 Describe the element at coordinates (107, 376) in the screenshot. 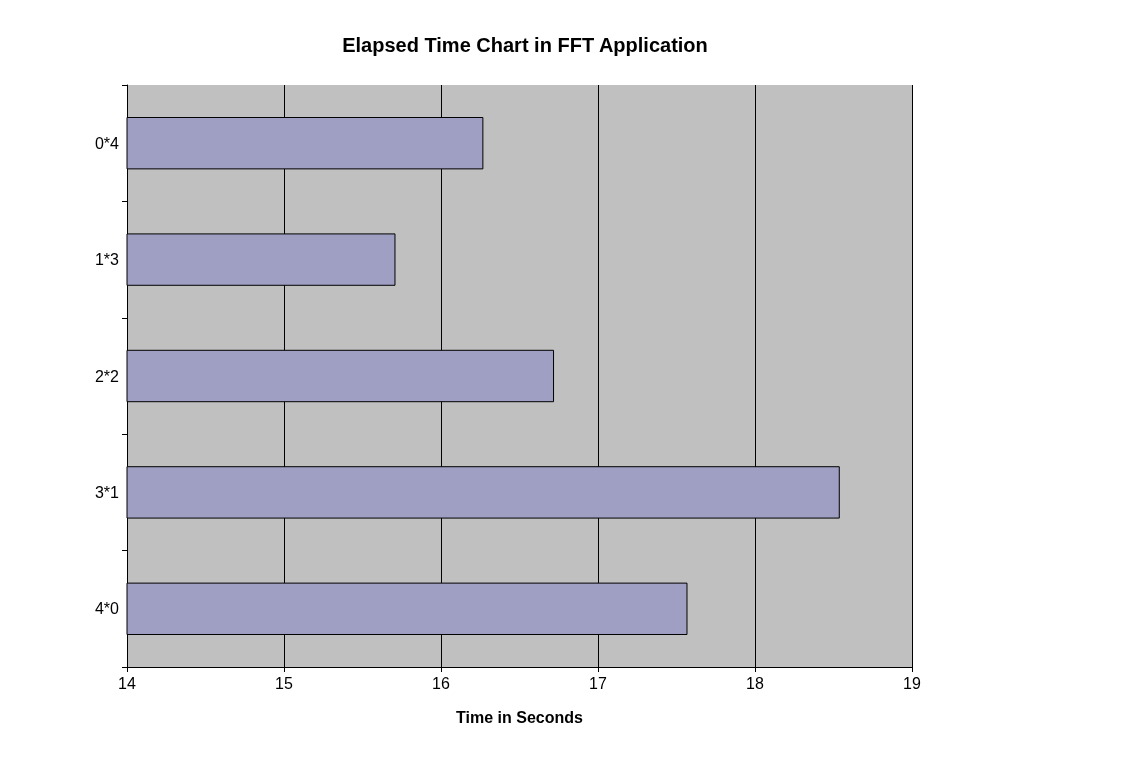

I see `y-tick-label: 2*2` at that location.